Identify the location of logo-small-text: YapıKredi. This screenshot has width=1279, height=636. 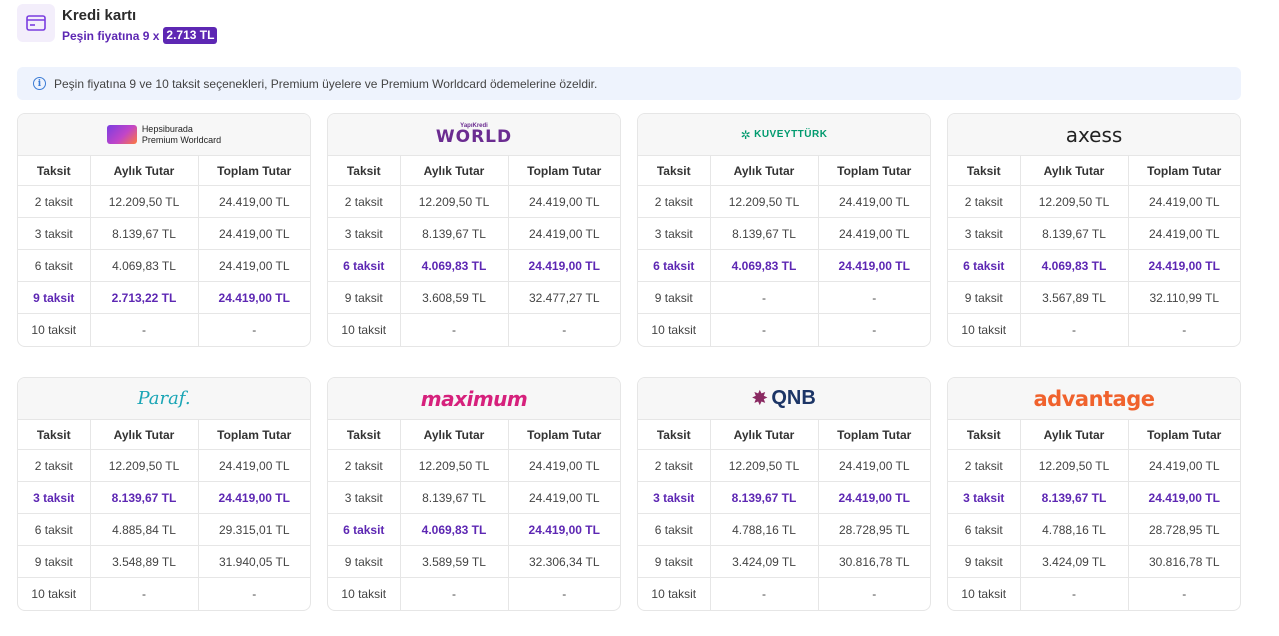
(474, 126).